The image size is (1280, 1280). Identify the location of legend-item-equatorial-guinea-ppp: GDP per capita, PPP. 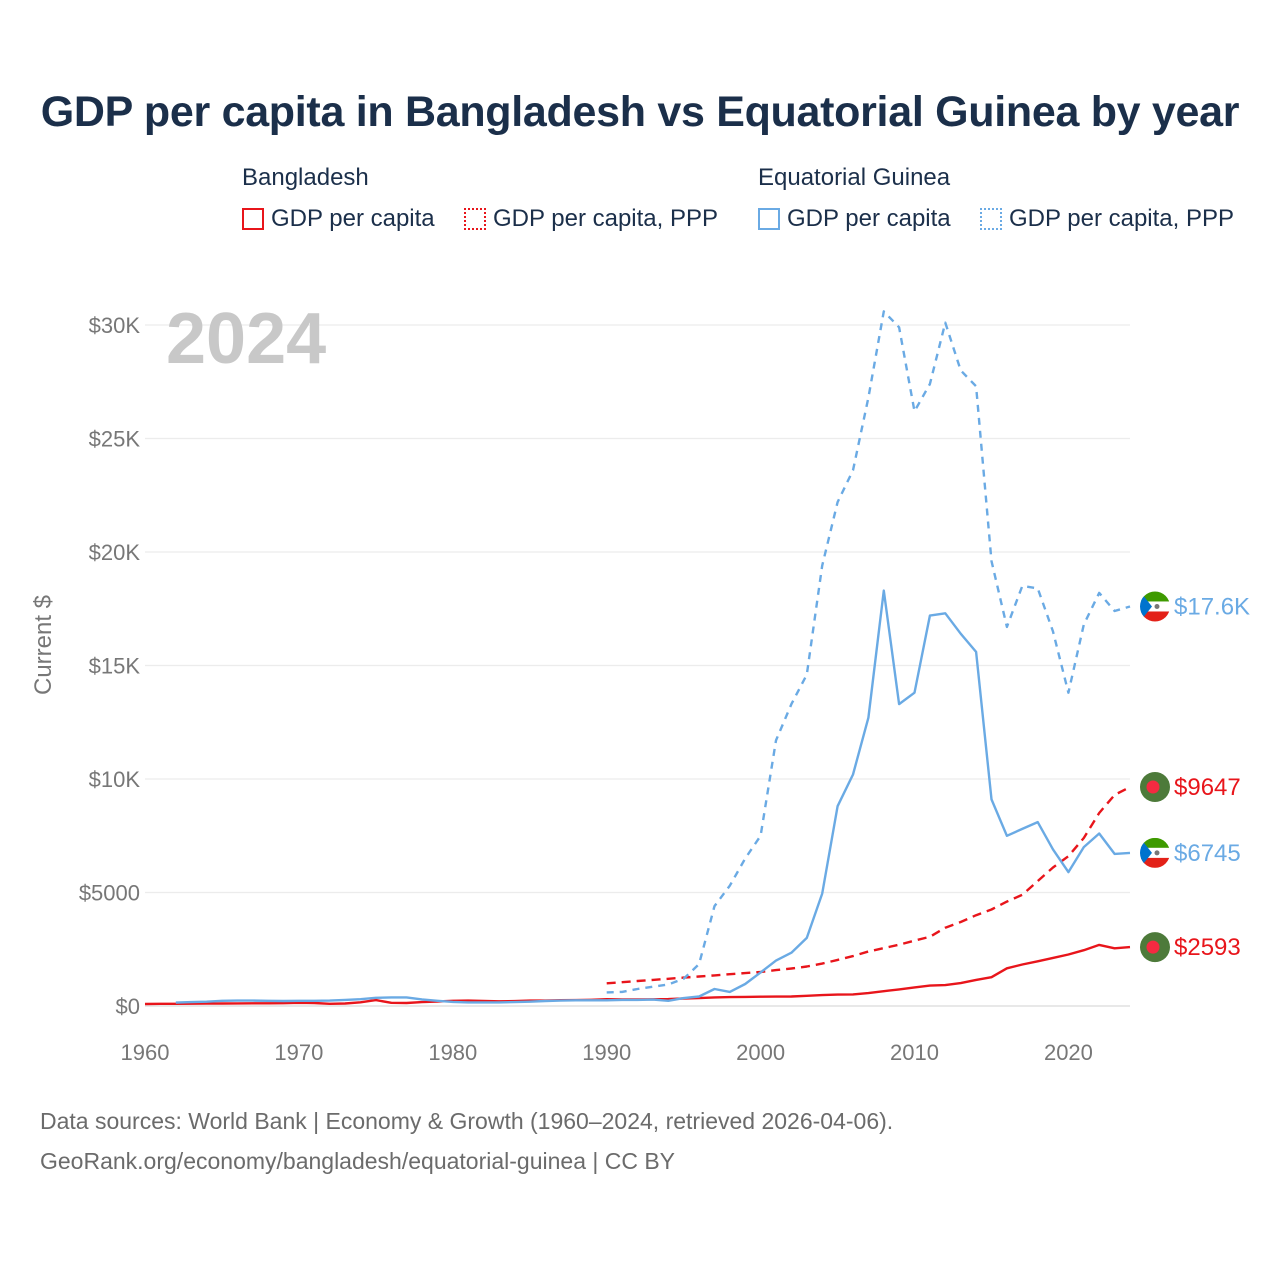
(1107, 219).